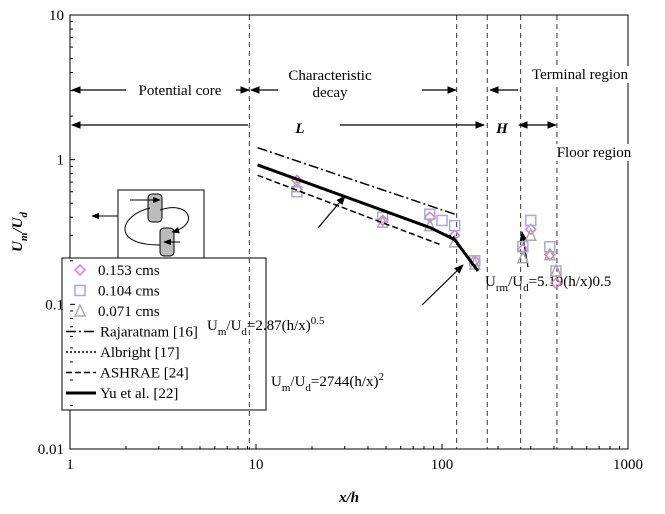 The image size is (665, 514). I want to click on legend, so click(164, 334).